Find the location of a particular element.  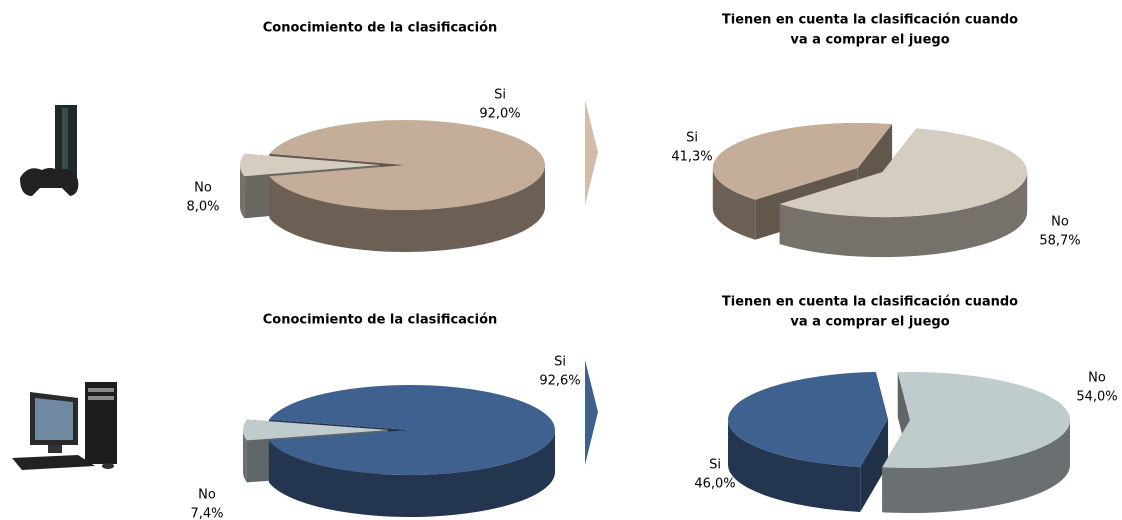

slice-value-label: 8,0% is located at coordinates (202, 207).